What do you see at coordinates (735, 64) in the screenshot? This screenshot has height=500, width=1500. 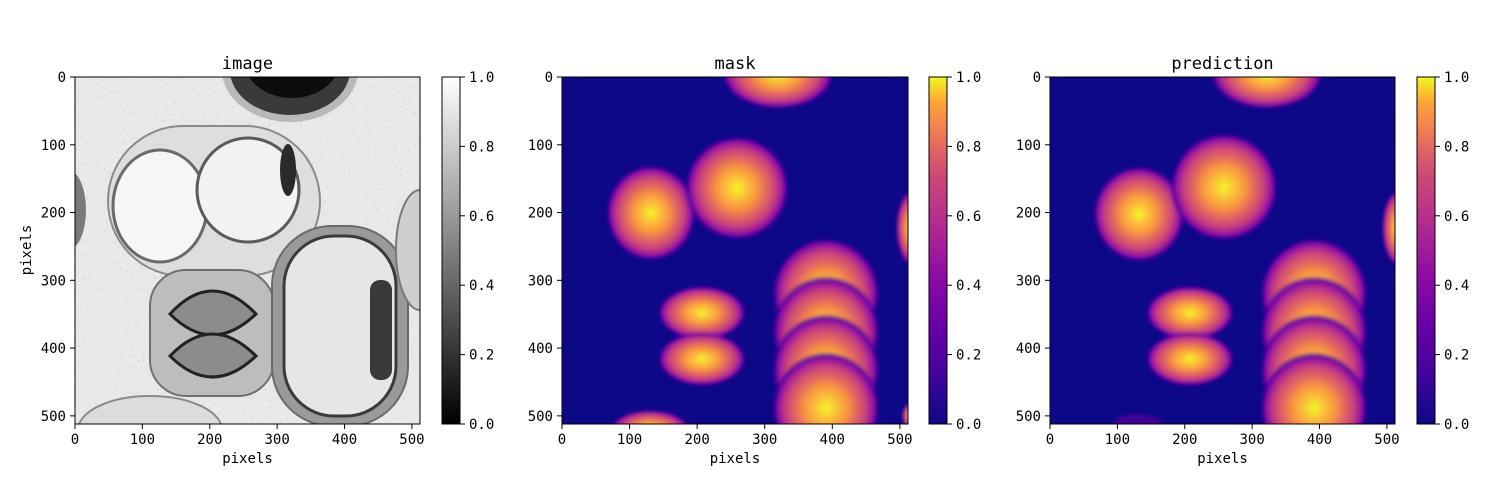 I see `panel-title: mask` at bounding box center [735, 64].